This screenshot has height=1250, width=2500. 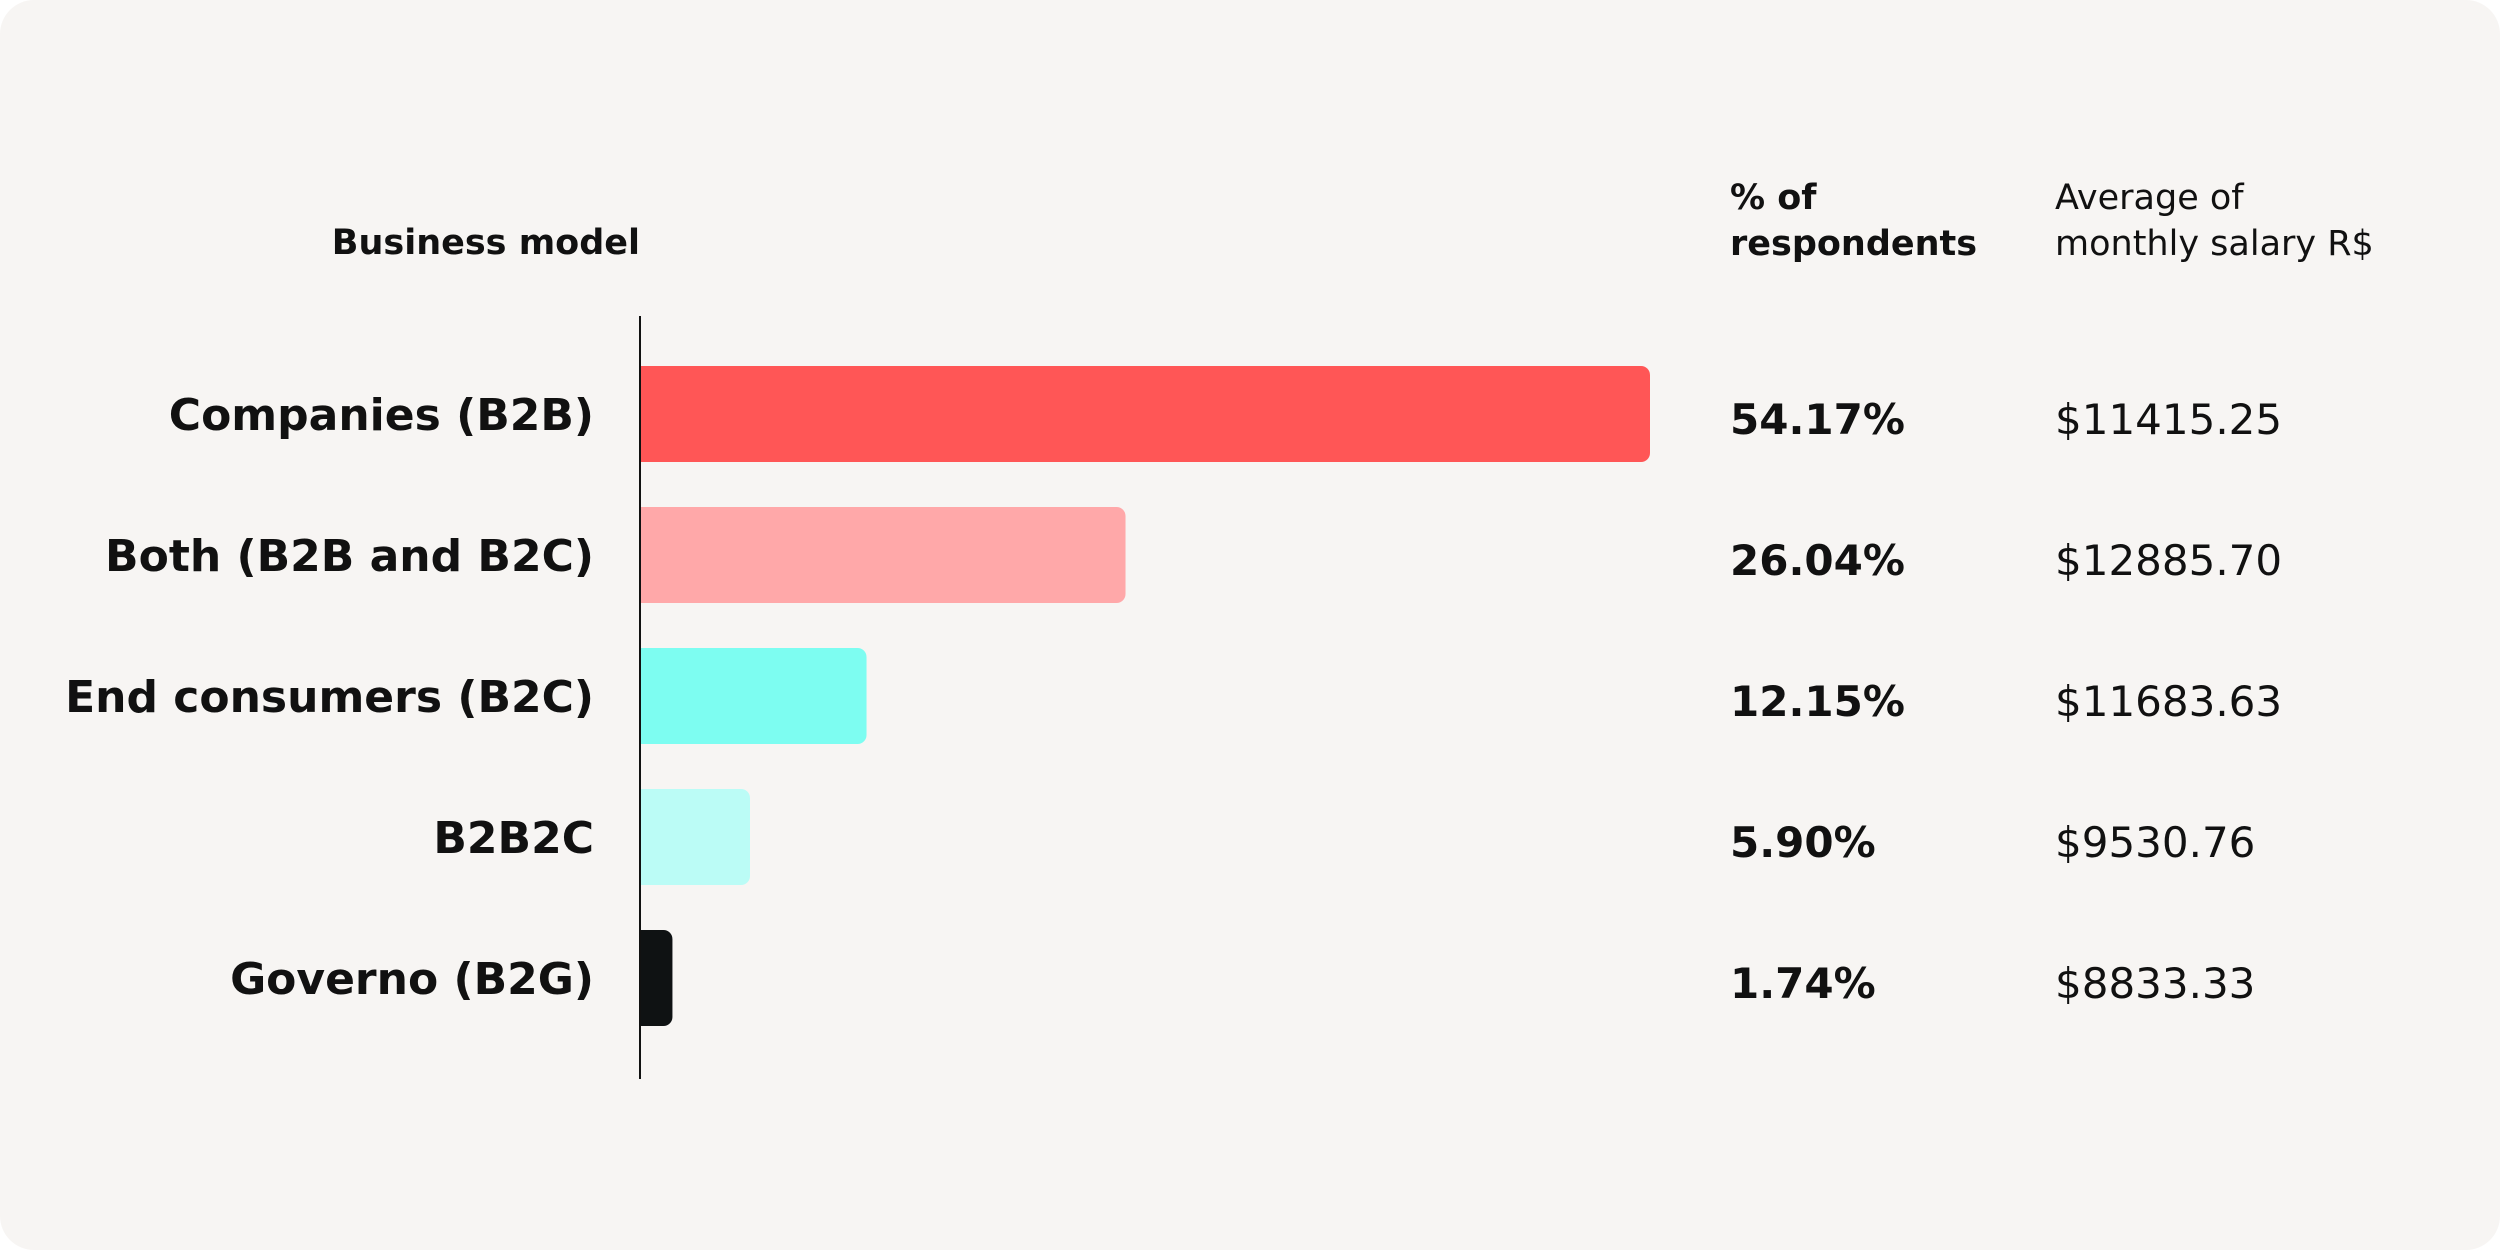 What do you see at coordinates (329, 697) in the screenshot?
I see `category-label: End consumers (B2C)` at bounding box center [329, 697].